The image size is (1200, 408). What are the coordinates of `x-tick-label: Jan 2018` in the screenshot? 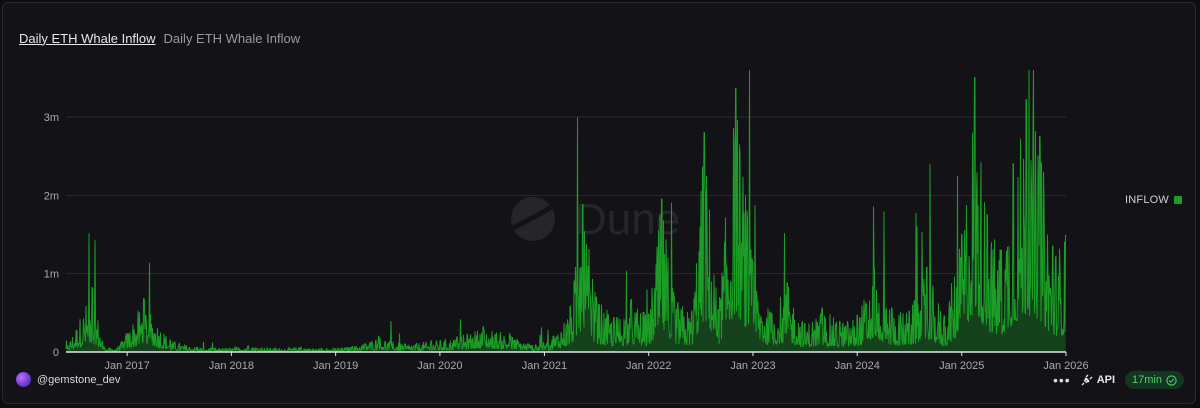 It's located at (231, 366).